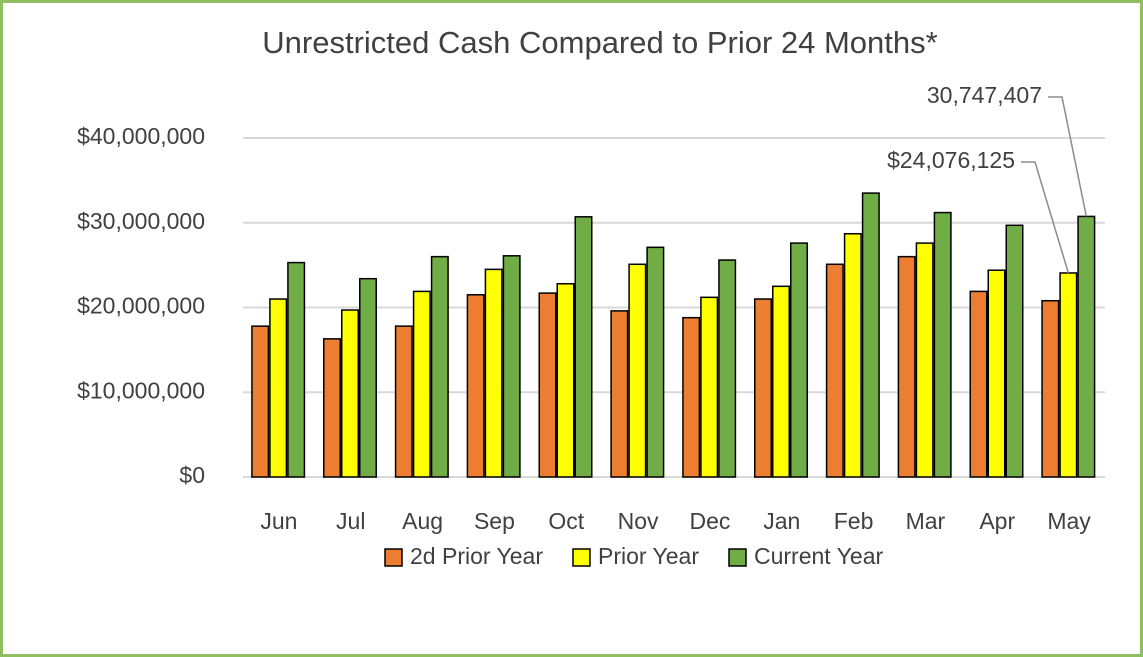  Describe the element at coordinates (566, 521) in the screenshot. I see `x-tick-label: Oct` at that location.